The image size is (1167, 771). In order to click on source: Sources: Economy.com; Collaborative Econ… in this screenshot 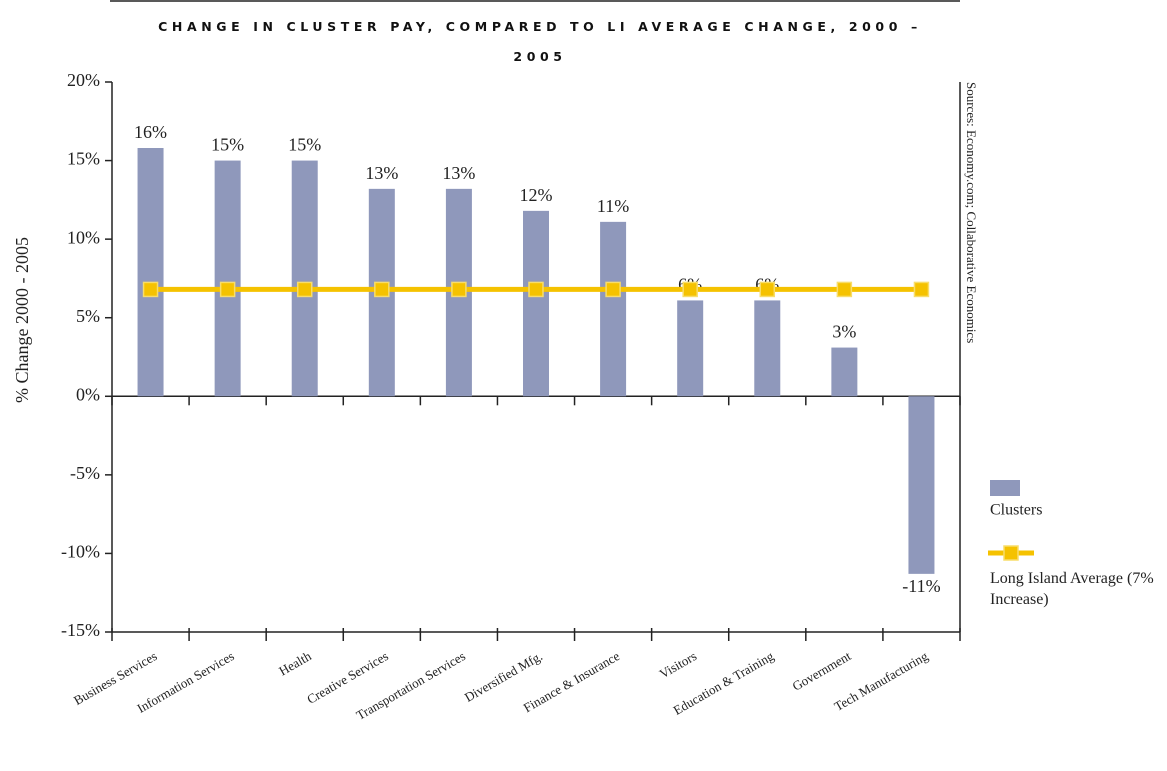, I will do `click(971, 212)`.